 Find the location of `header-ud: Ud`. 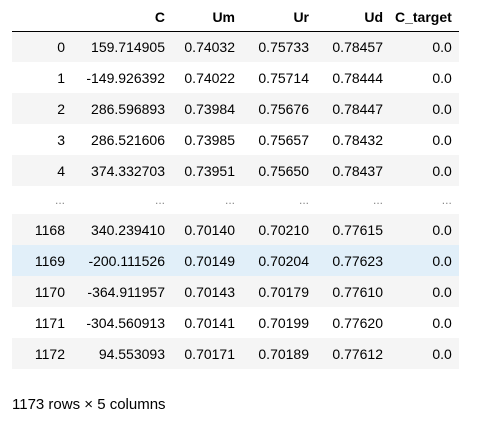

header-ud: Ud is located at coordinates (353, 17).